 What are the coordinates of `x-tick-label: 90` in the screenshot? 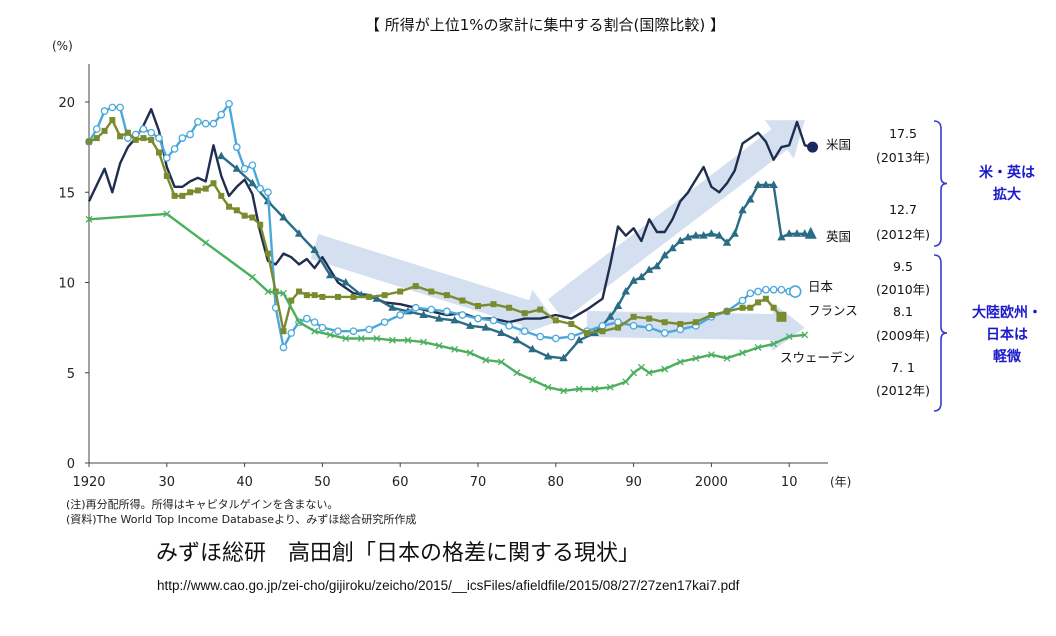 It's located at (633, 482).